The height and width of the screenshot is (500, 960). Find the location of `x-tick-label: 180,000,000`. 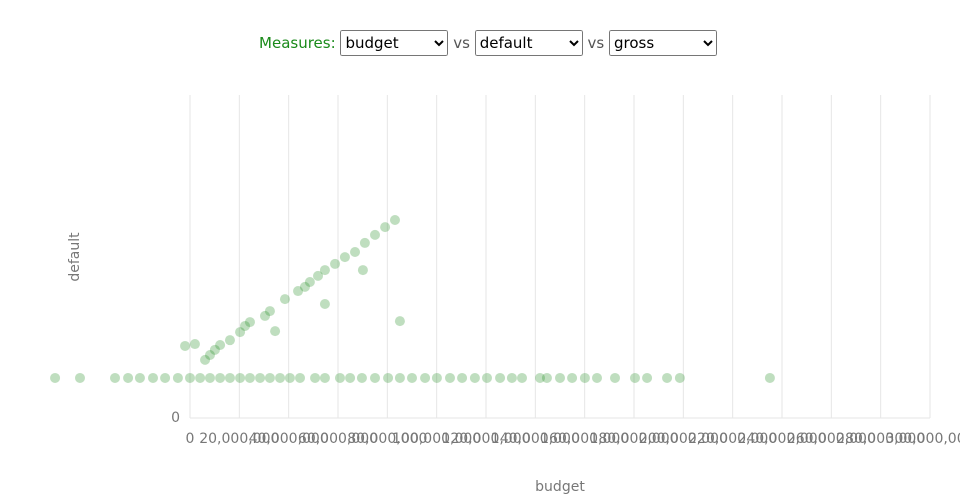

x-tick-label: 180,000,000 is located at coordinates (633, 439).